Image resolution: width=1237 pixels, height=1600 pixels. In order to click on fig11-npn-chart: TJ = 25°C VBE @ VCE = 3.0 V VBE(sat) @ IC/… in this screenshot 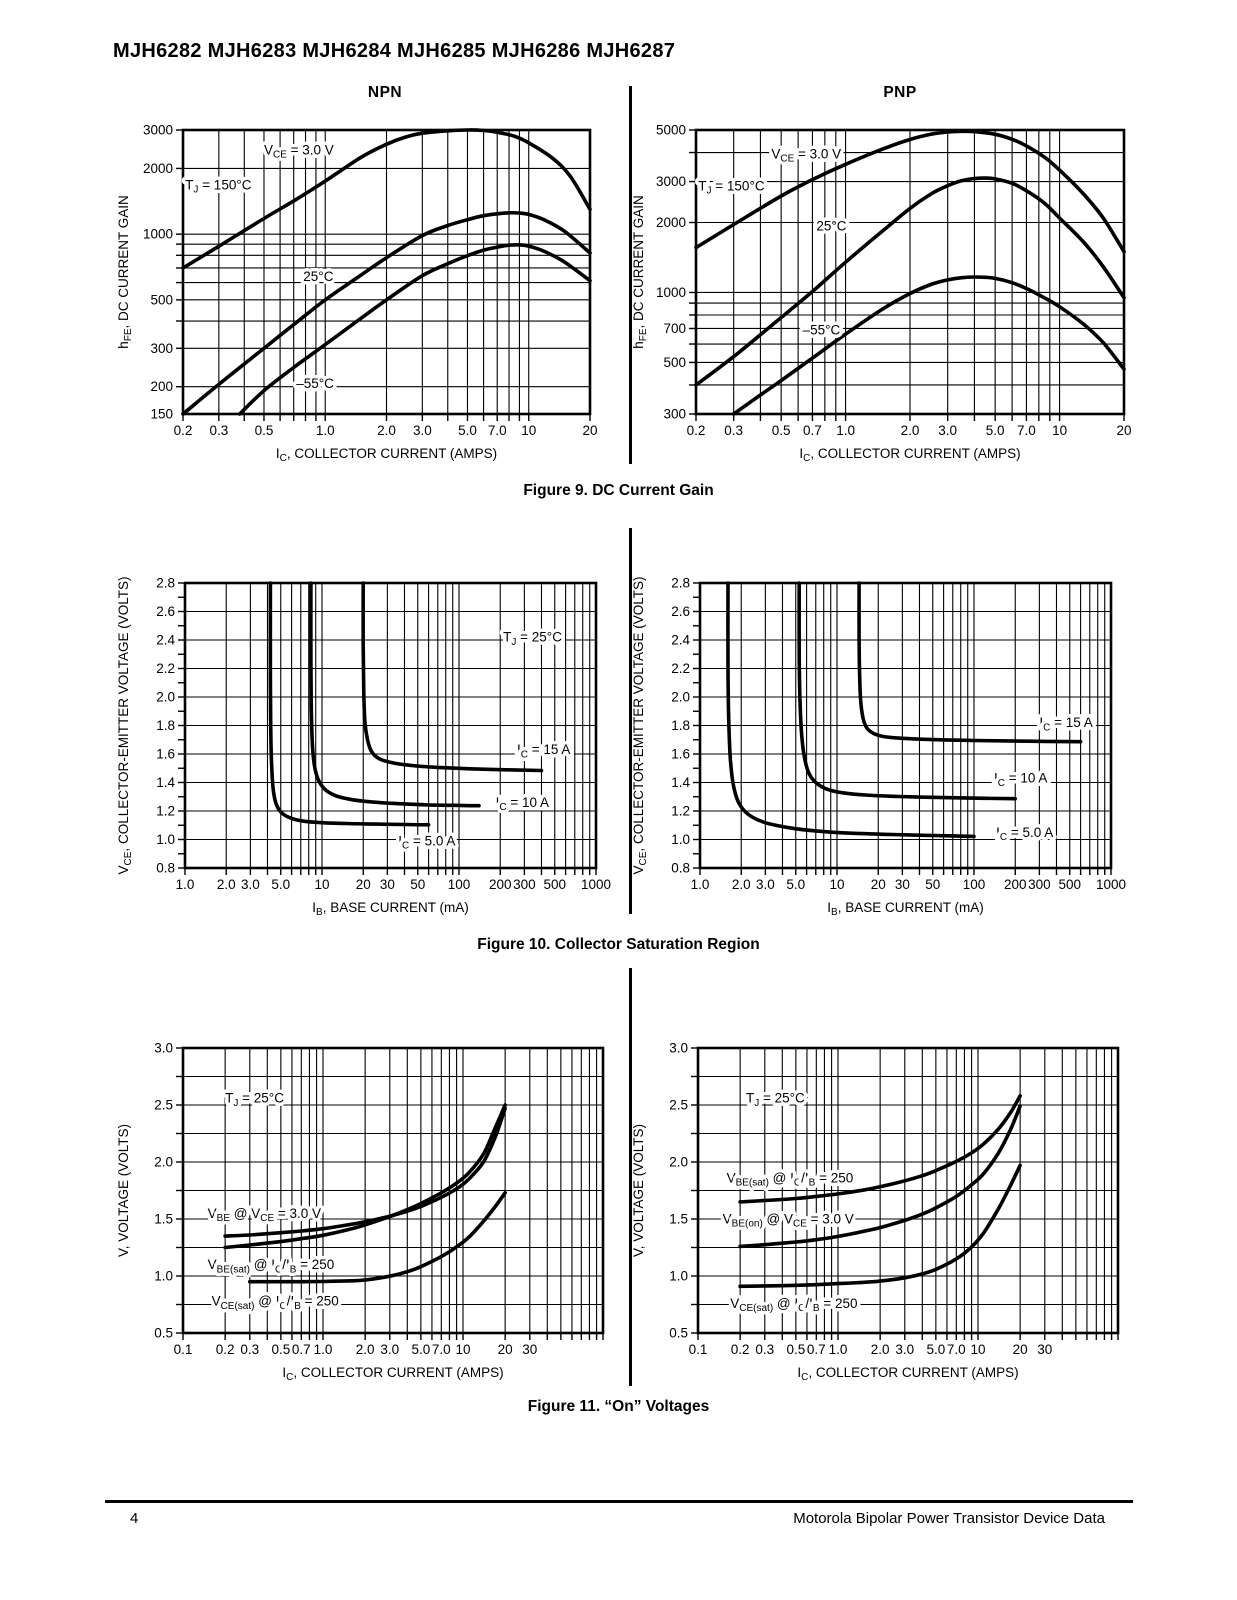, I will do `click(371, 1205)`.